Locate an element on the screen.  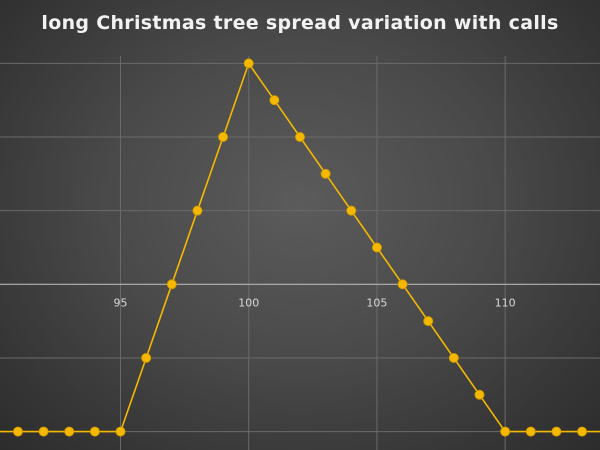
x-tick-label: 100 is located at coordinates (248, 302).